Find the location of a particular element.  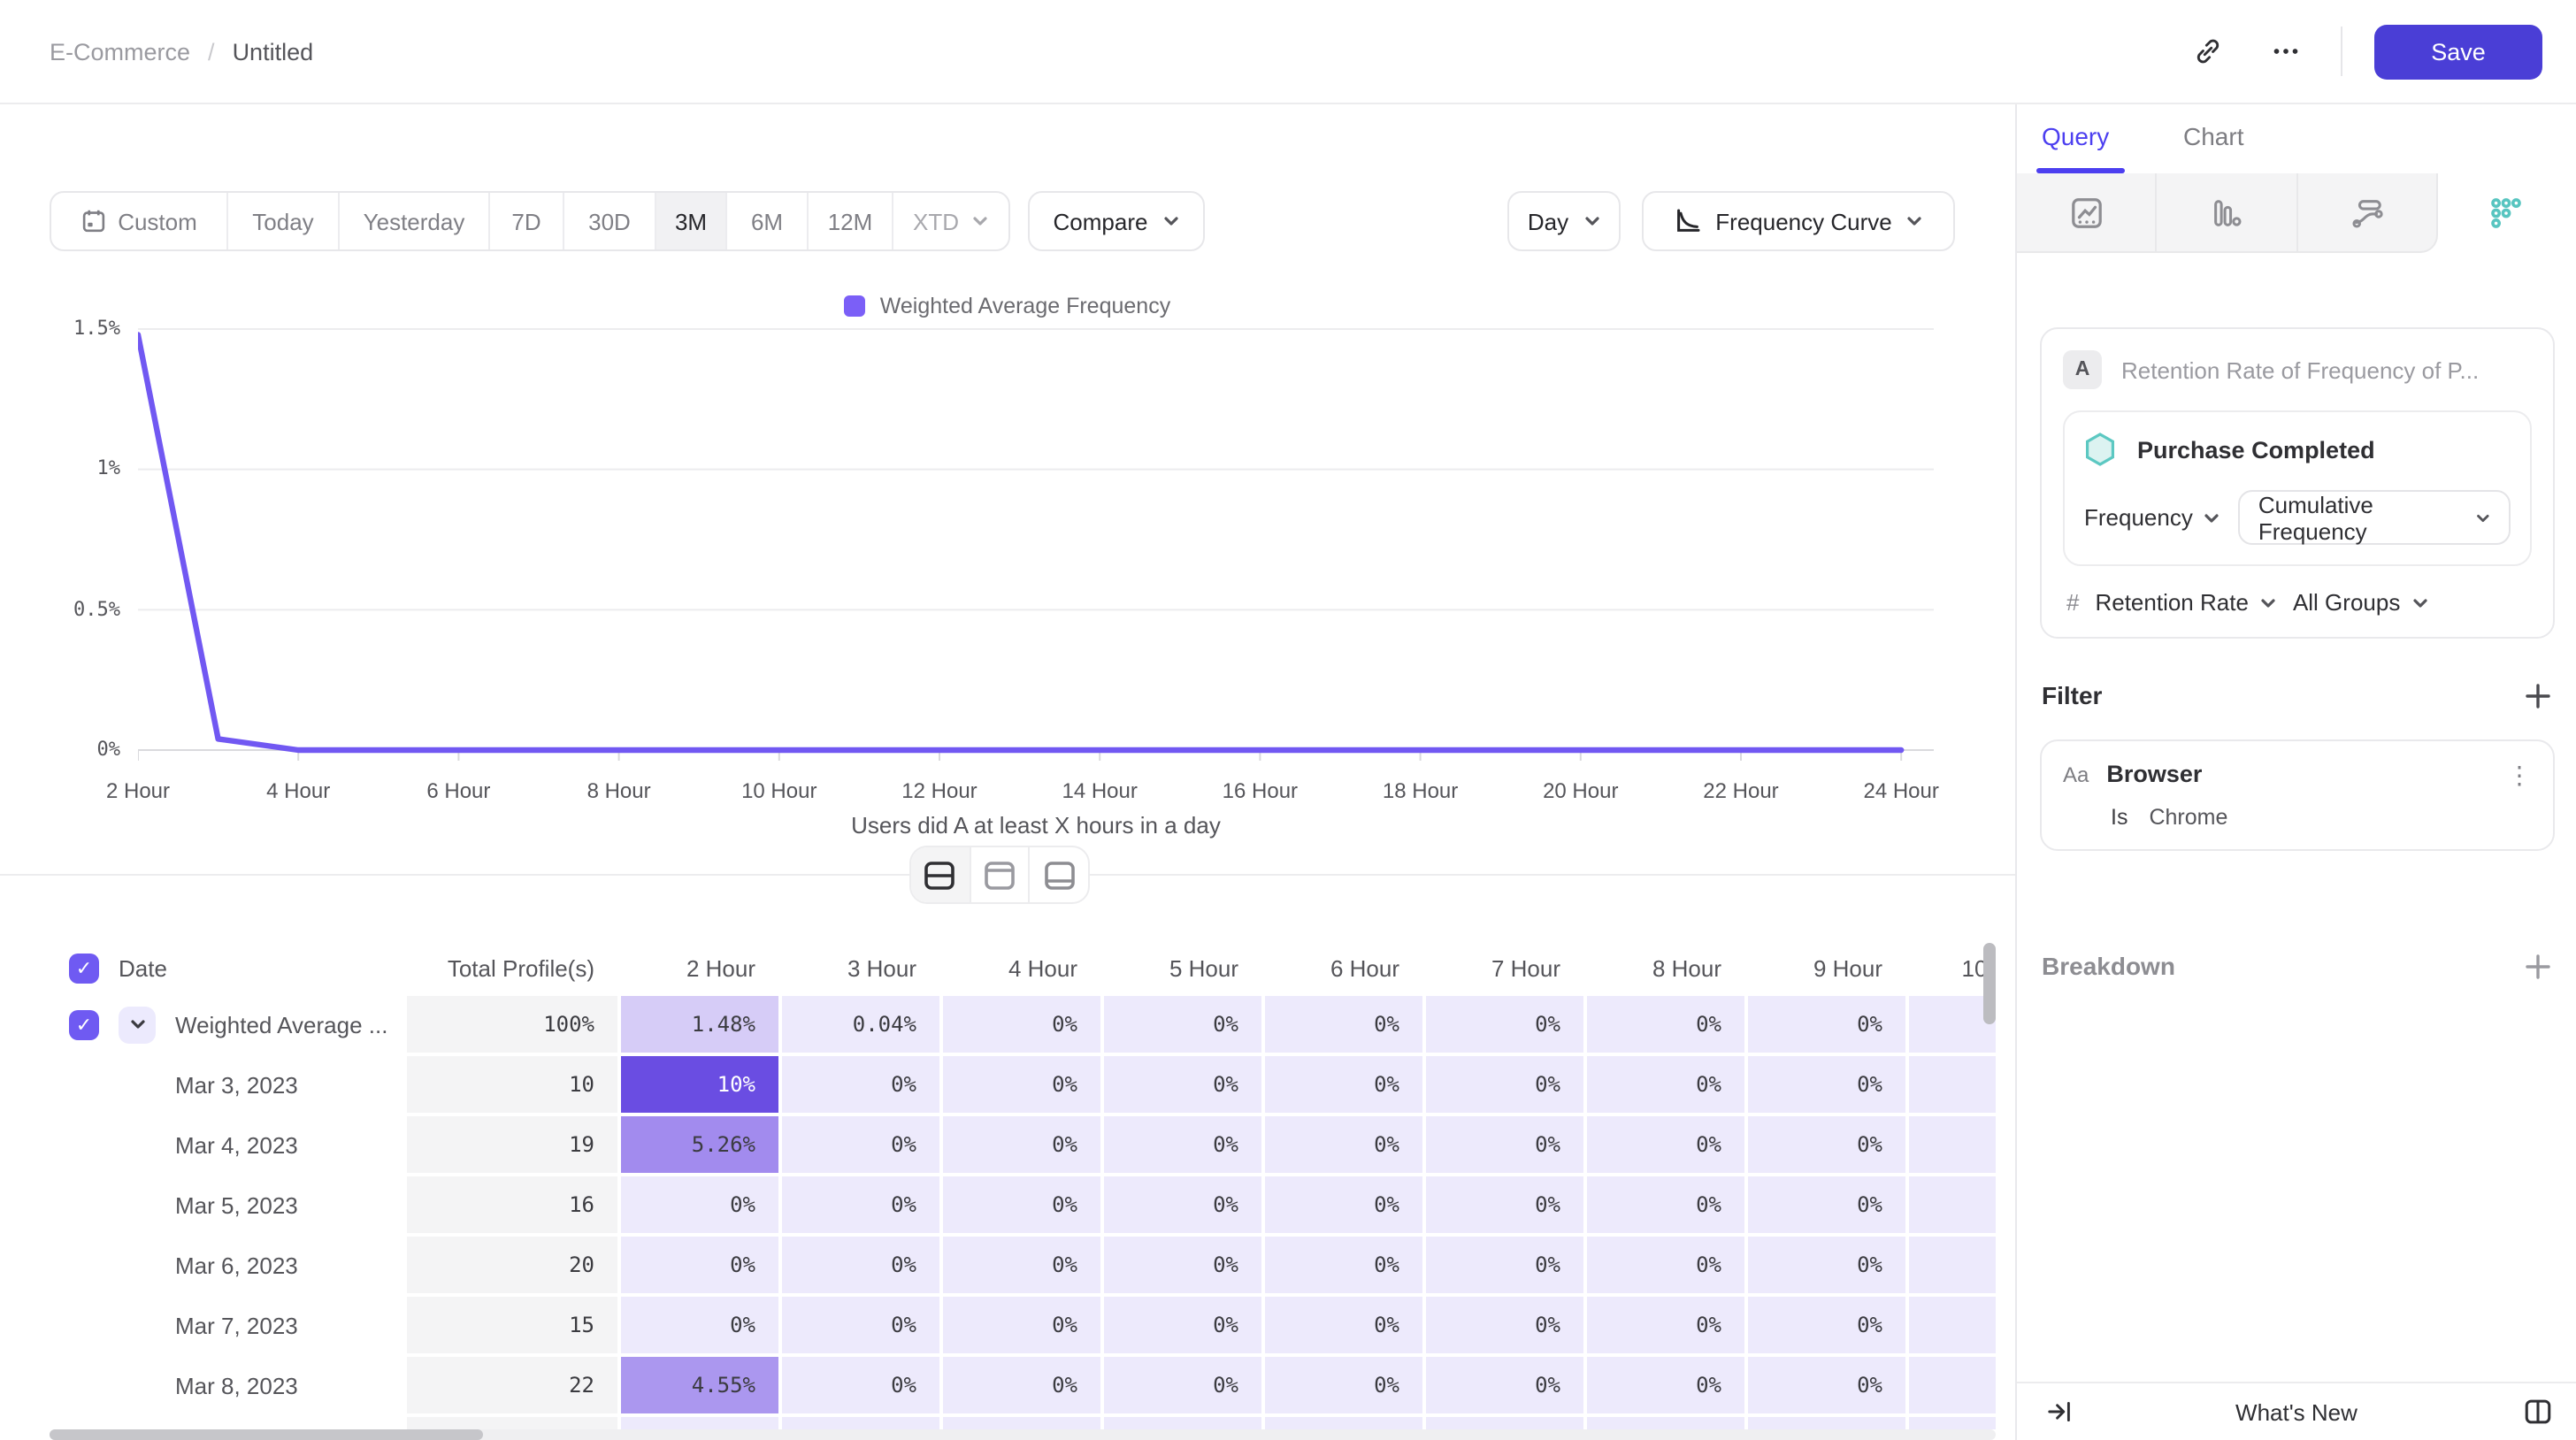

table-row: Mar 4, 2023 19 5.26% 0% 0% 0% 0% 0% 0% 0% is located at coordinates (1023, 1144).